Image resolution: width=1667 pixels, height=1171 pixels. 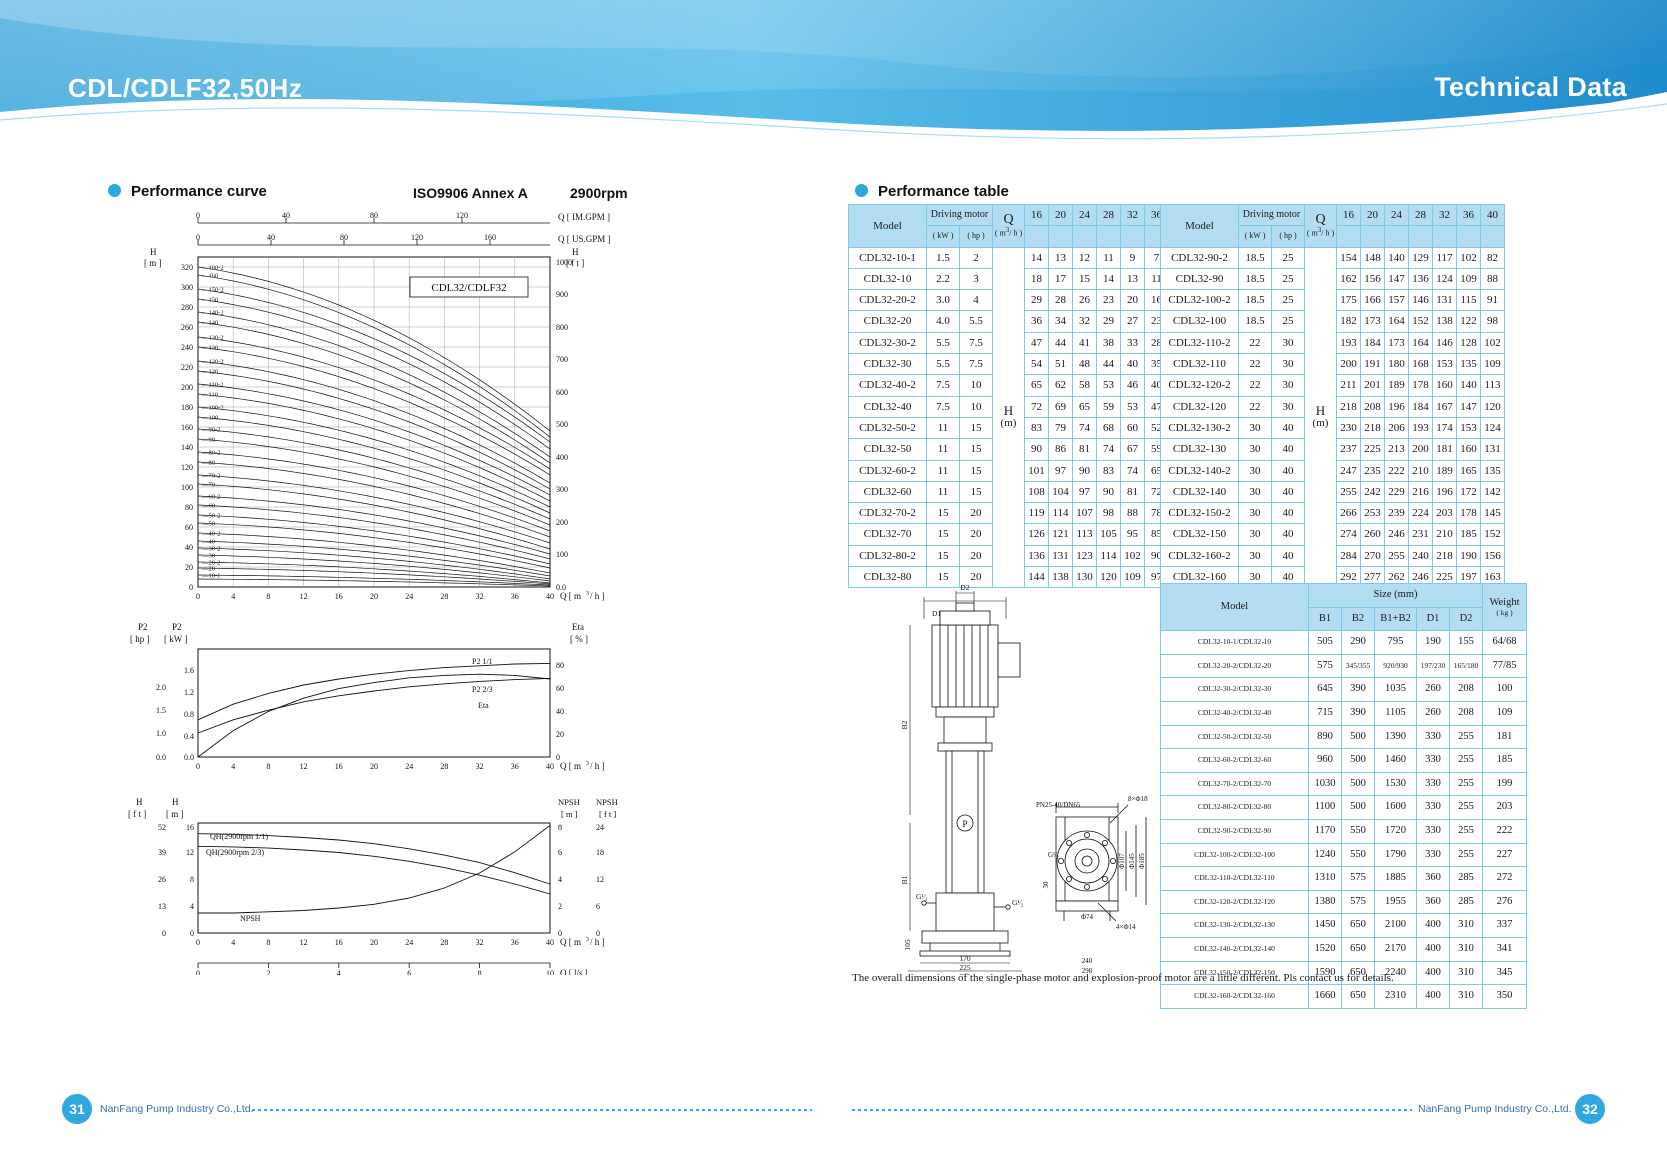 I want to click on cell-weight: 276, so click(x=1504, y=902).